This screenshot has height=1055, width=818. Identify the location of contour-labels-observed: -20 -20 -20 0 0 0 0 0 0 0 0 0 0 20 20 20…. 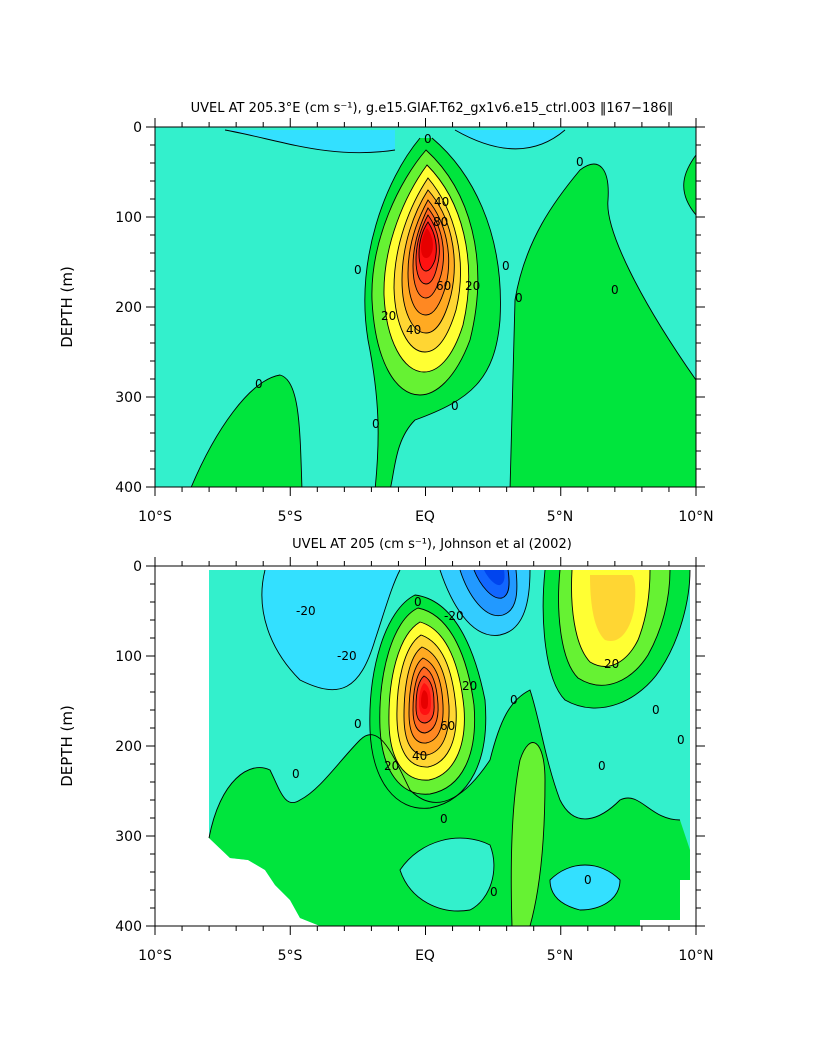
(488, 747).